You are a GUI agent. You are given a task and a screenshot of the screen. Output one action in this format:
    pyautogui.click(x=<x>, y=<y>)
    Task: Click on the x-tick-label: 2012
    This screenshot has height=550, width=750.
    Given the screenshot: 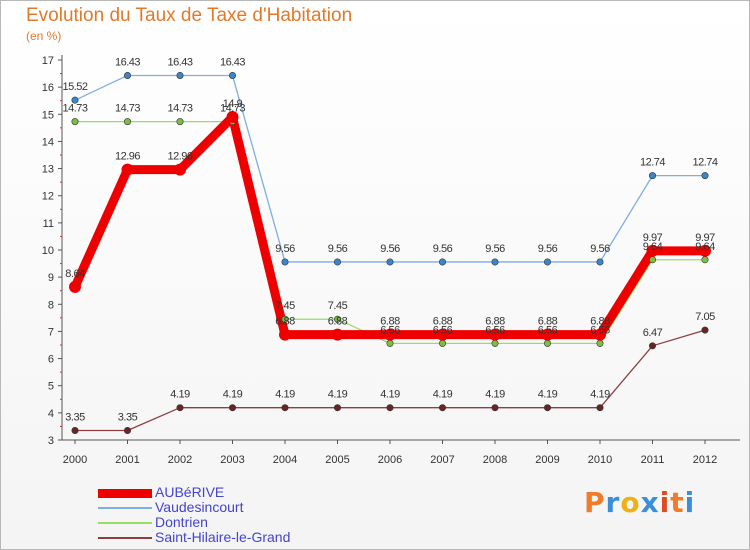 What is the action you would take?
    pyautogui.click(x=705, y=460)
    